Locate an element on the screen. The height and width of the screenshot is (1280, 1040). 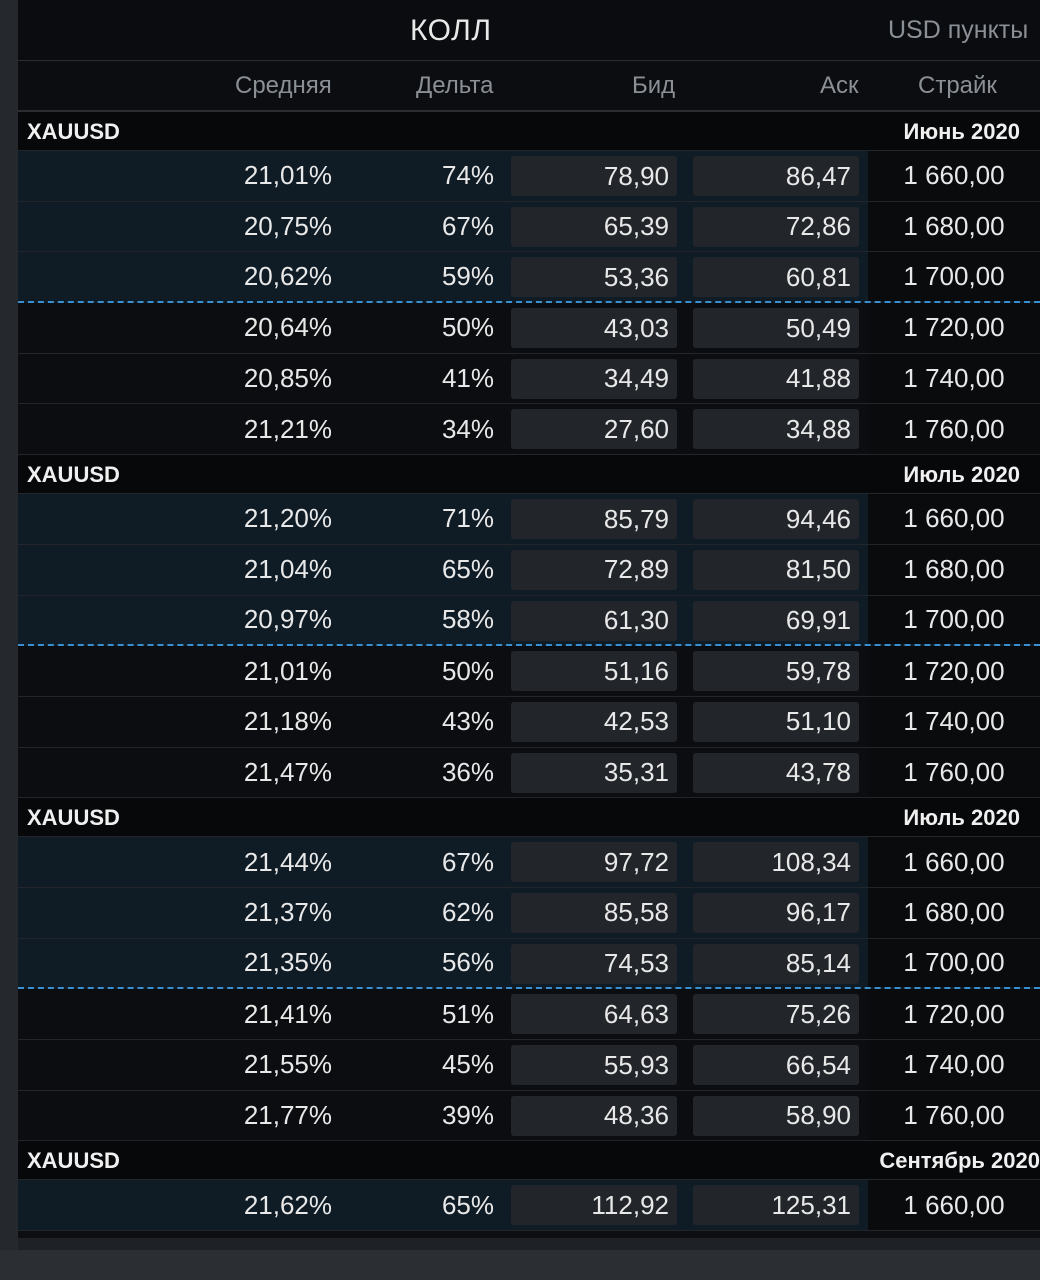
strike-cell: 1 700,00 is located at coordinates (954, 963).